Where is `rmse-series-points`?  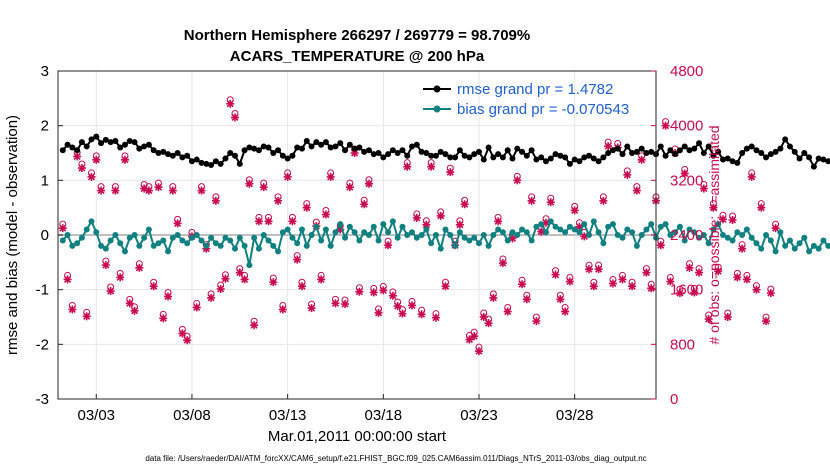
rmse-series-points is located at coordinates (444, 151).